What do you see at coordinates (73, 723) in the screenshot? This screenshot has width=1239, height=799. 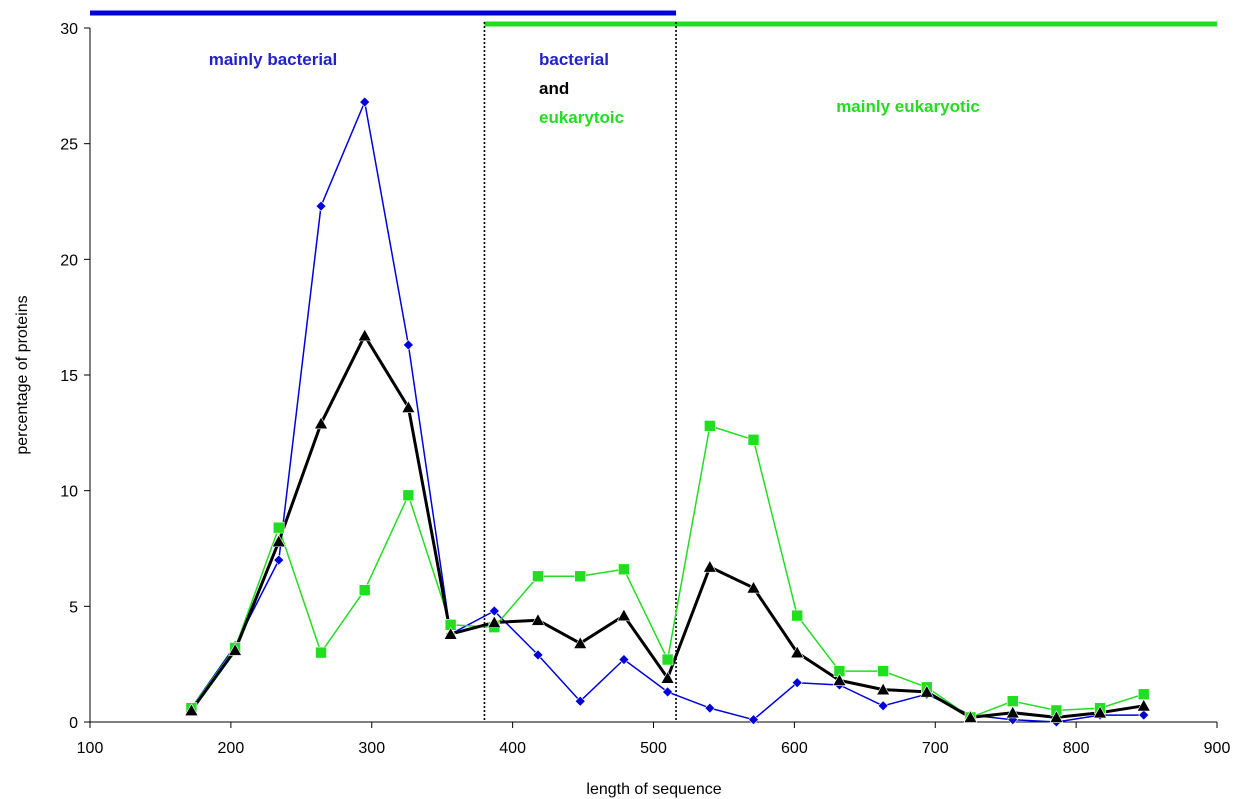 I see `y-tick-label: 0` at bounding box center [73, 723].